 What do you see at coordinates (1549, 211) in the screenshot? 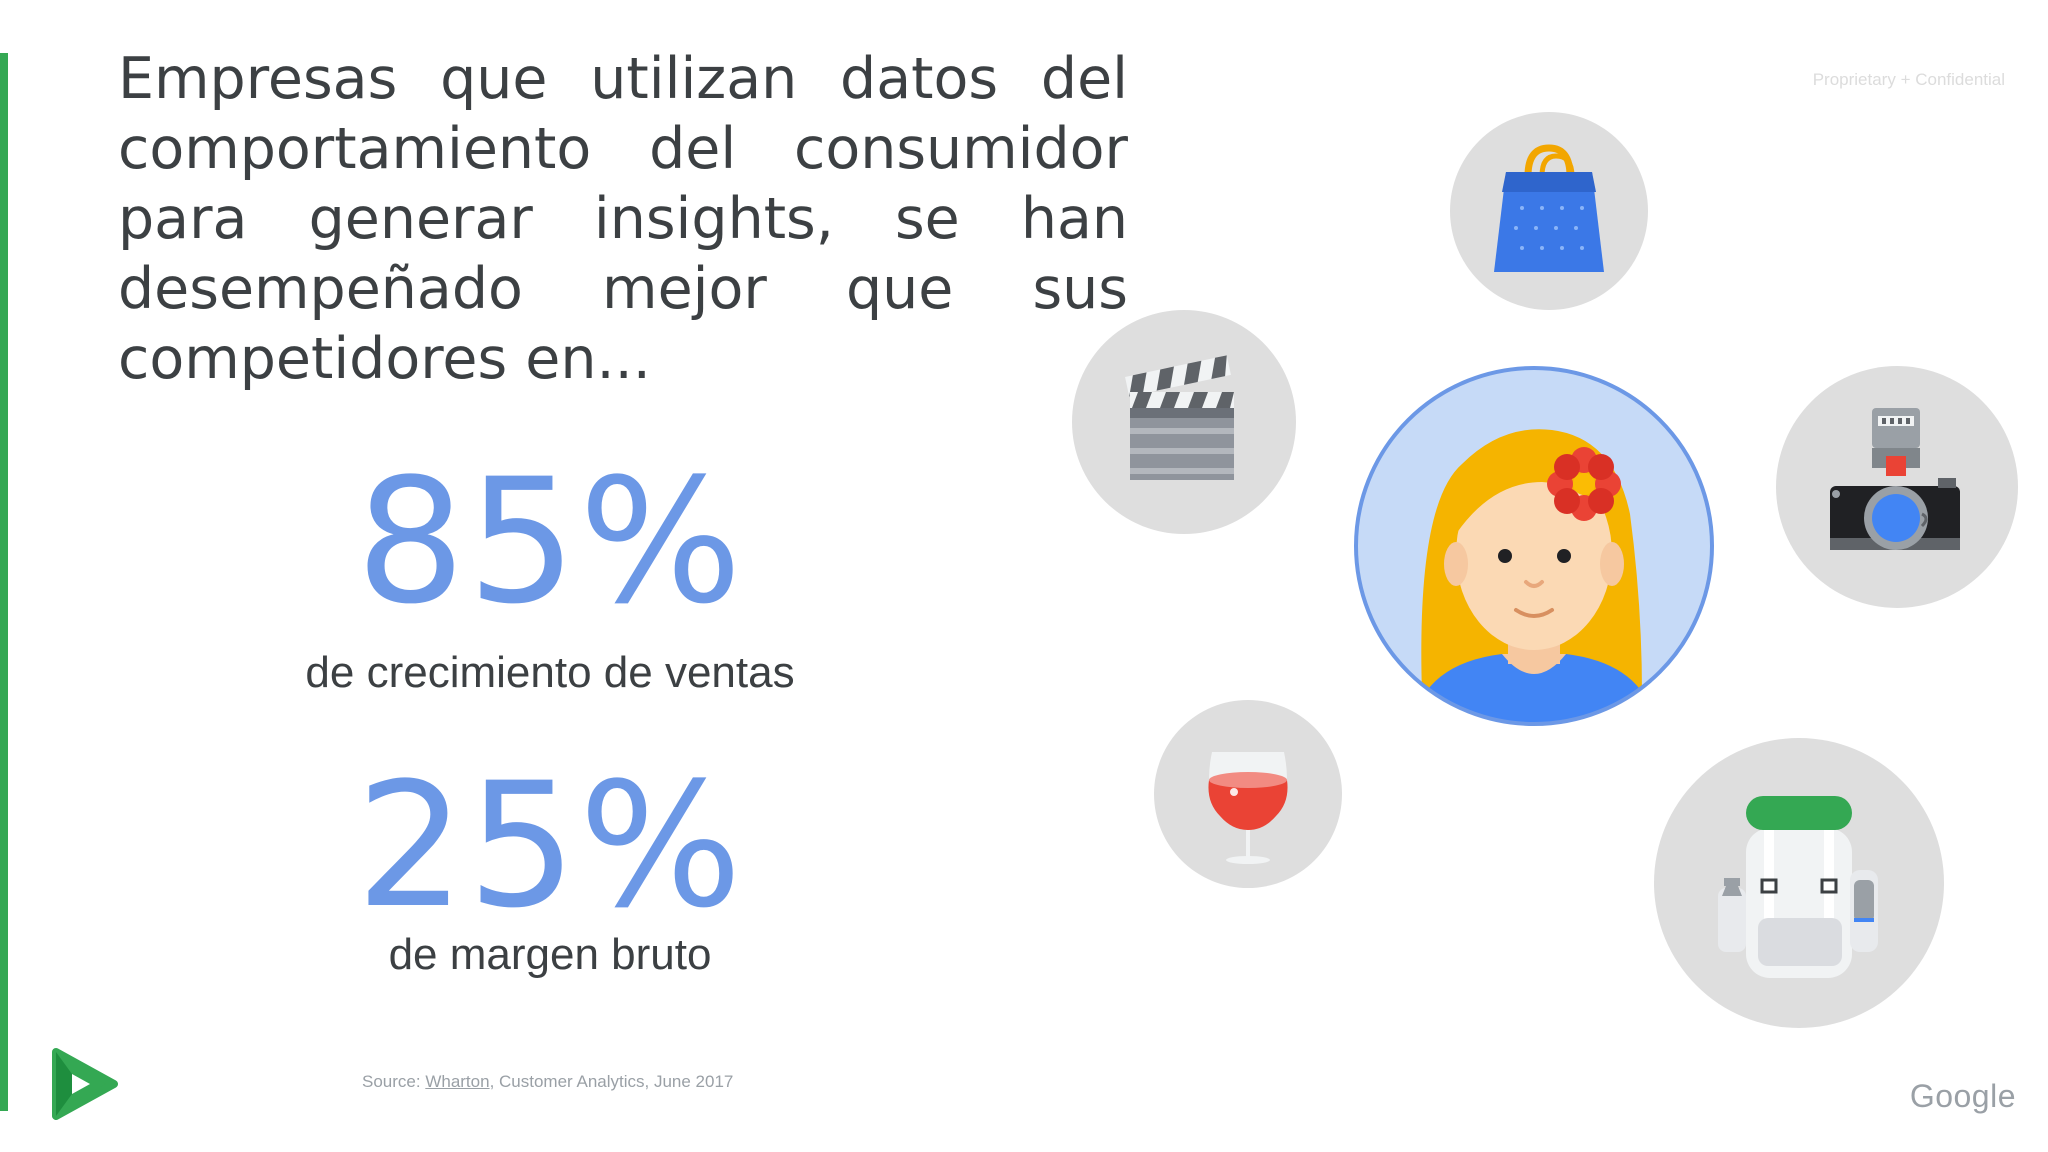
I see `shopping-bag-icon` at bounding box center [1549, 211].